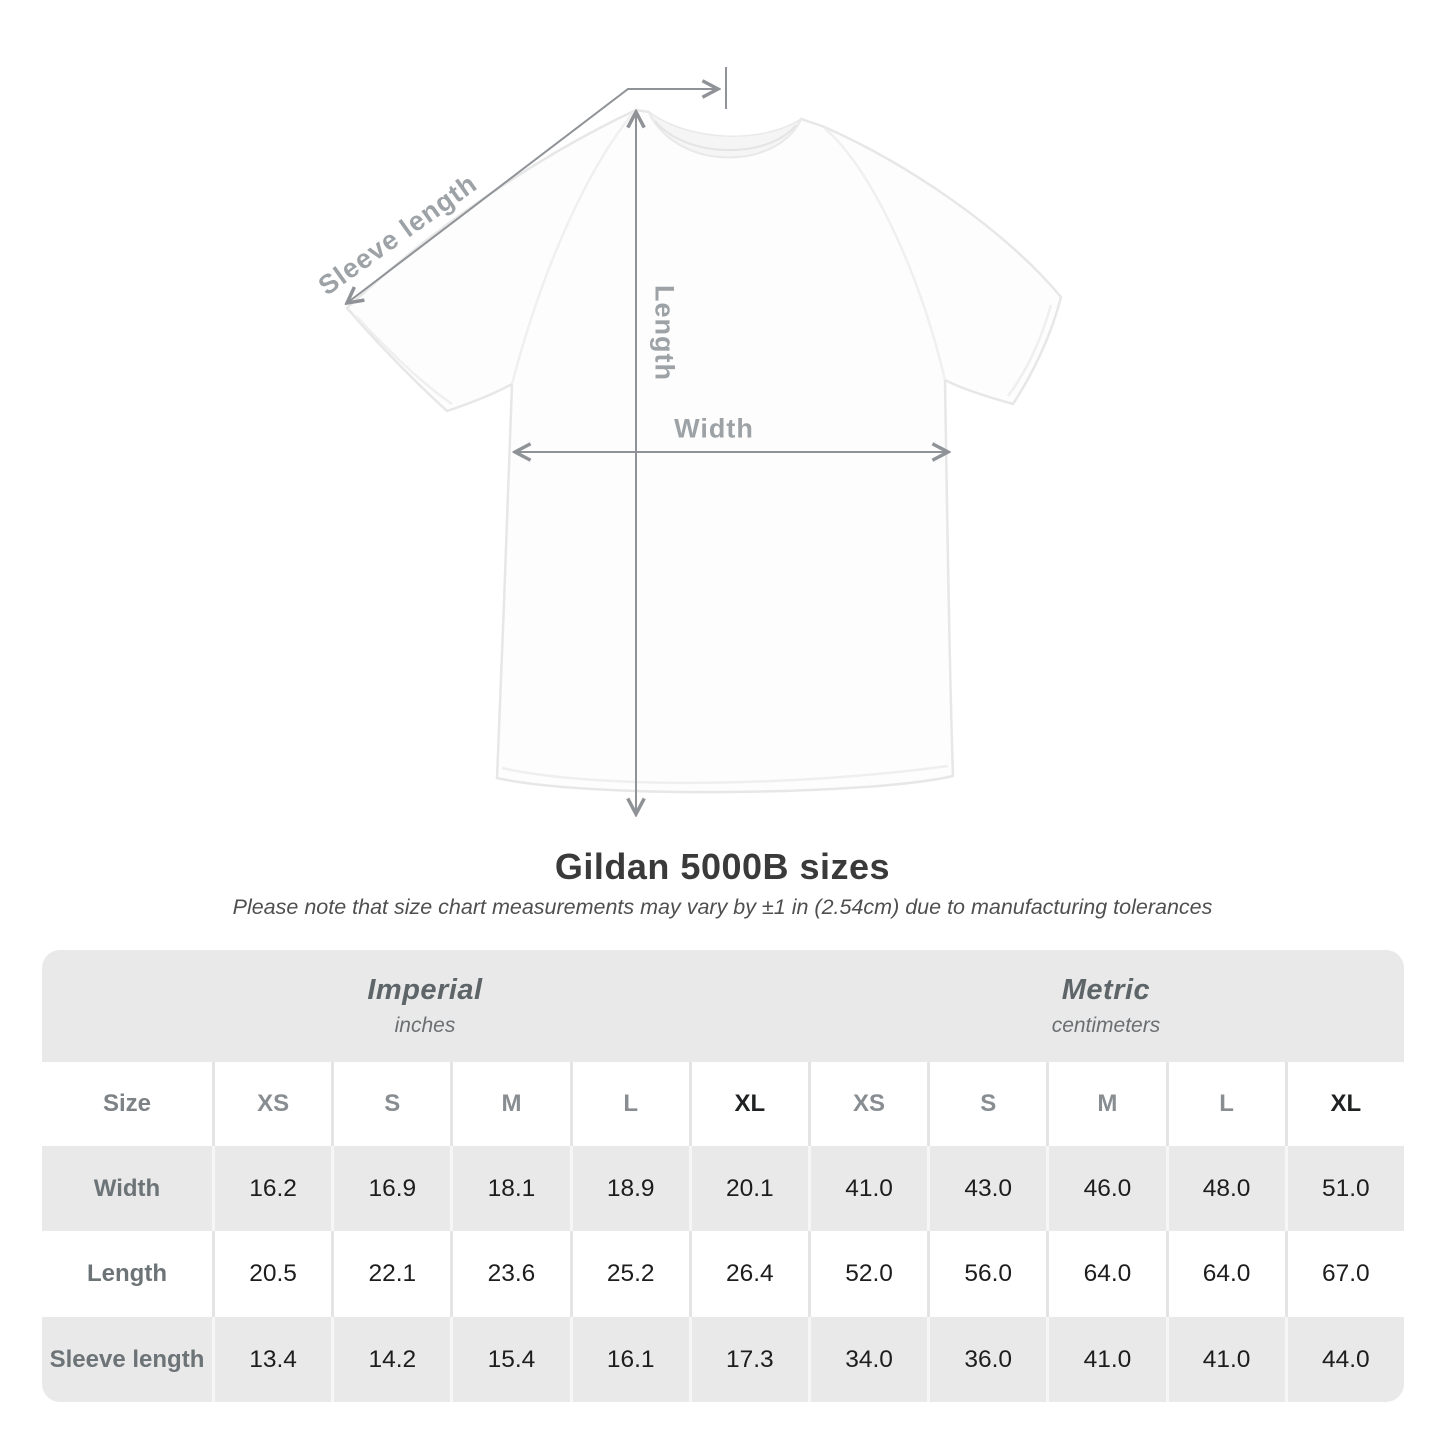  I want to click on cell-value: 20.5, so click(273, 1273).